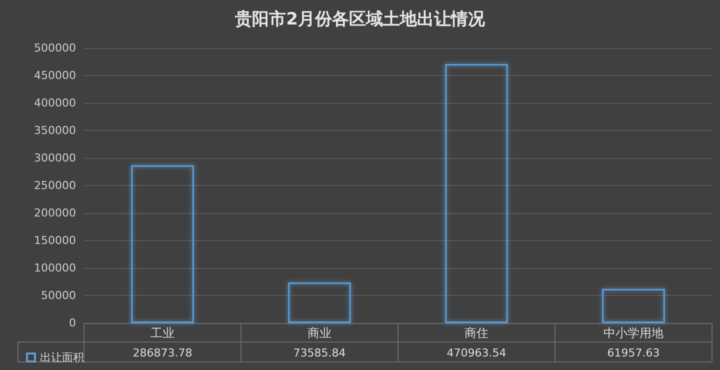 The width and height of the screenshot is (720, 370). Describe the element at coordinates (320, 333) in the screenshot. I see `x-tick-label: 商业` at that location.